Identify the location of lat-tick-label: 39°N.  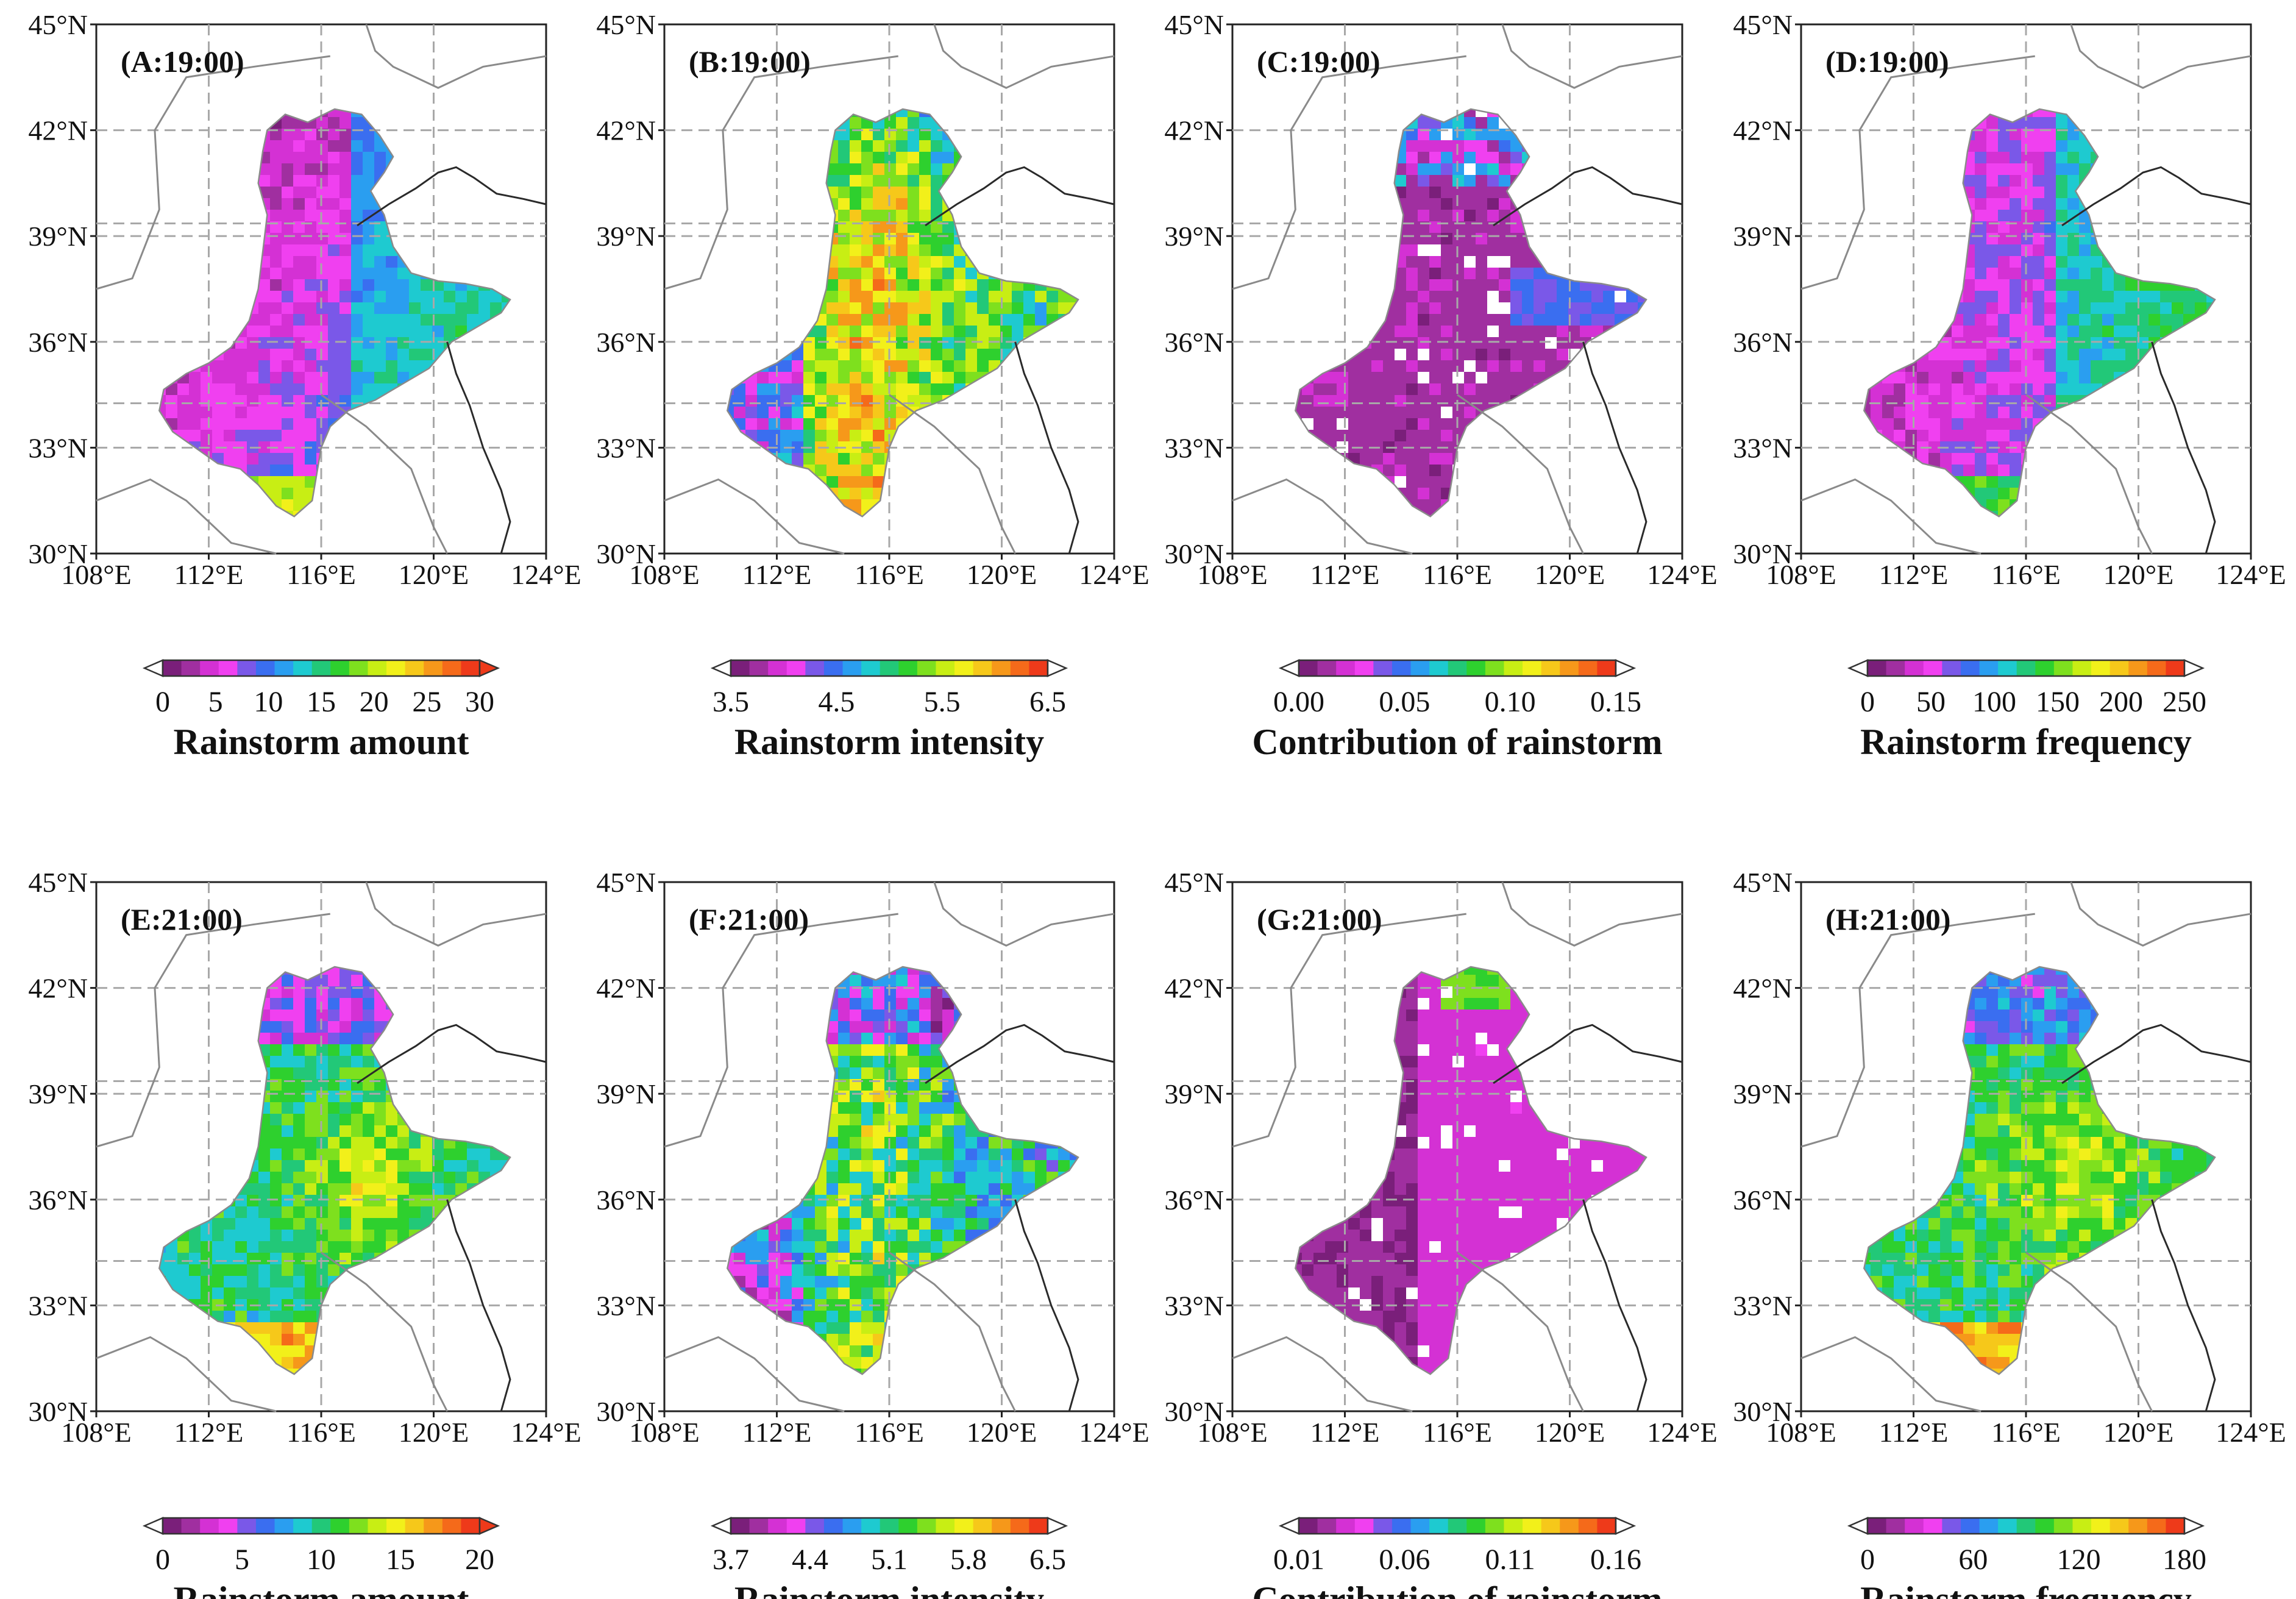
(58, 237).